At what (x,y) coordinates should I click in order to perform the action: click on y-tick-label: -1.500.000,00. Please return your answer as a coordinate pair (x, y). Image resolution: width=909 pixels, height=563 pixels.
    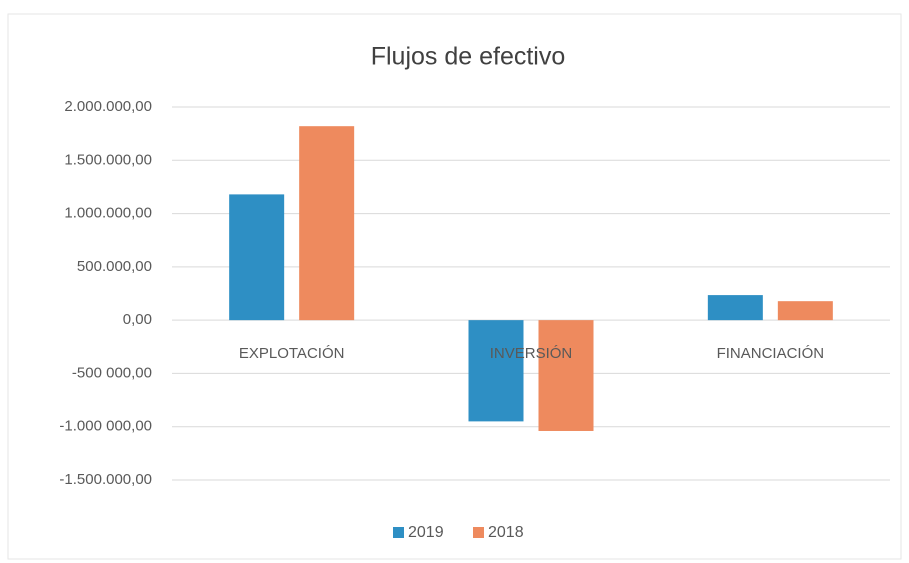
    Looking at the image, I should click on (105, 479).